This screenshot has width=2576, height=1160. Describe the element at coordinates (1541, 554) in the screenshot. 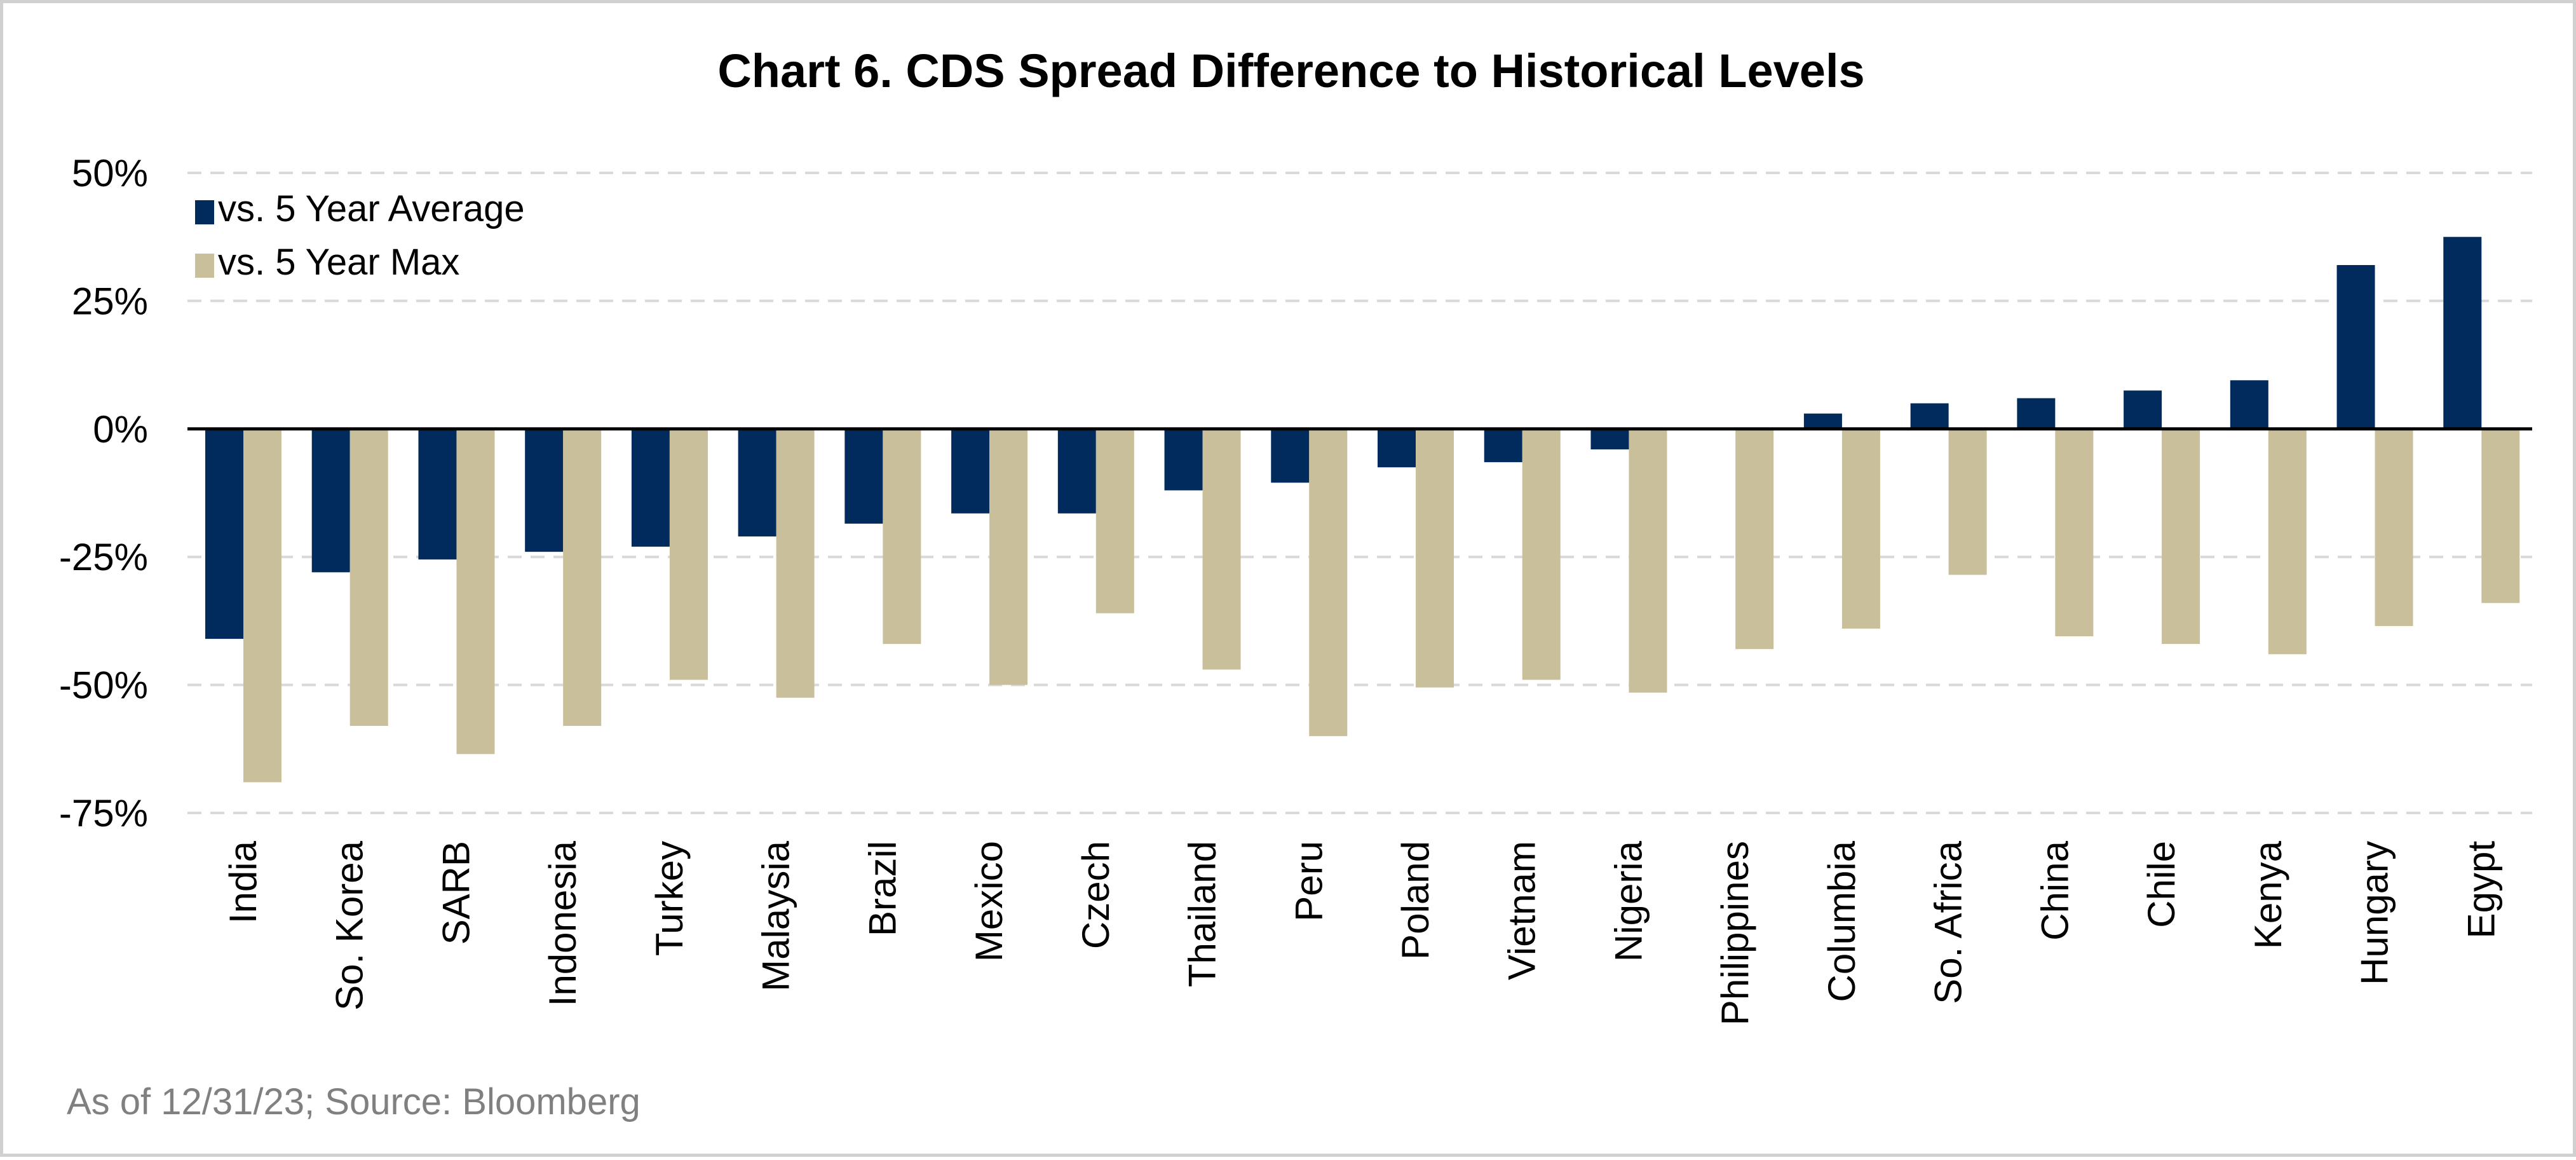

I see `bar-max-vietnam` at that location.